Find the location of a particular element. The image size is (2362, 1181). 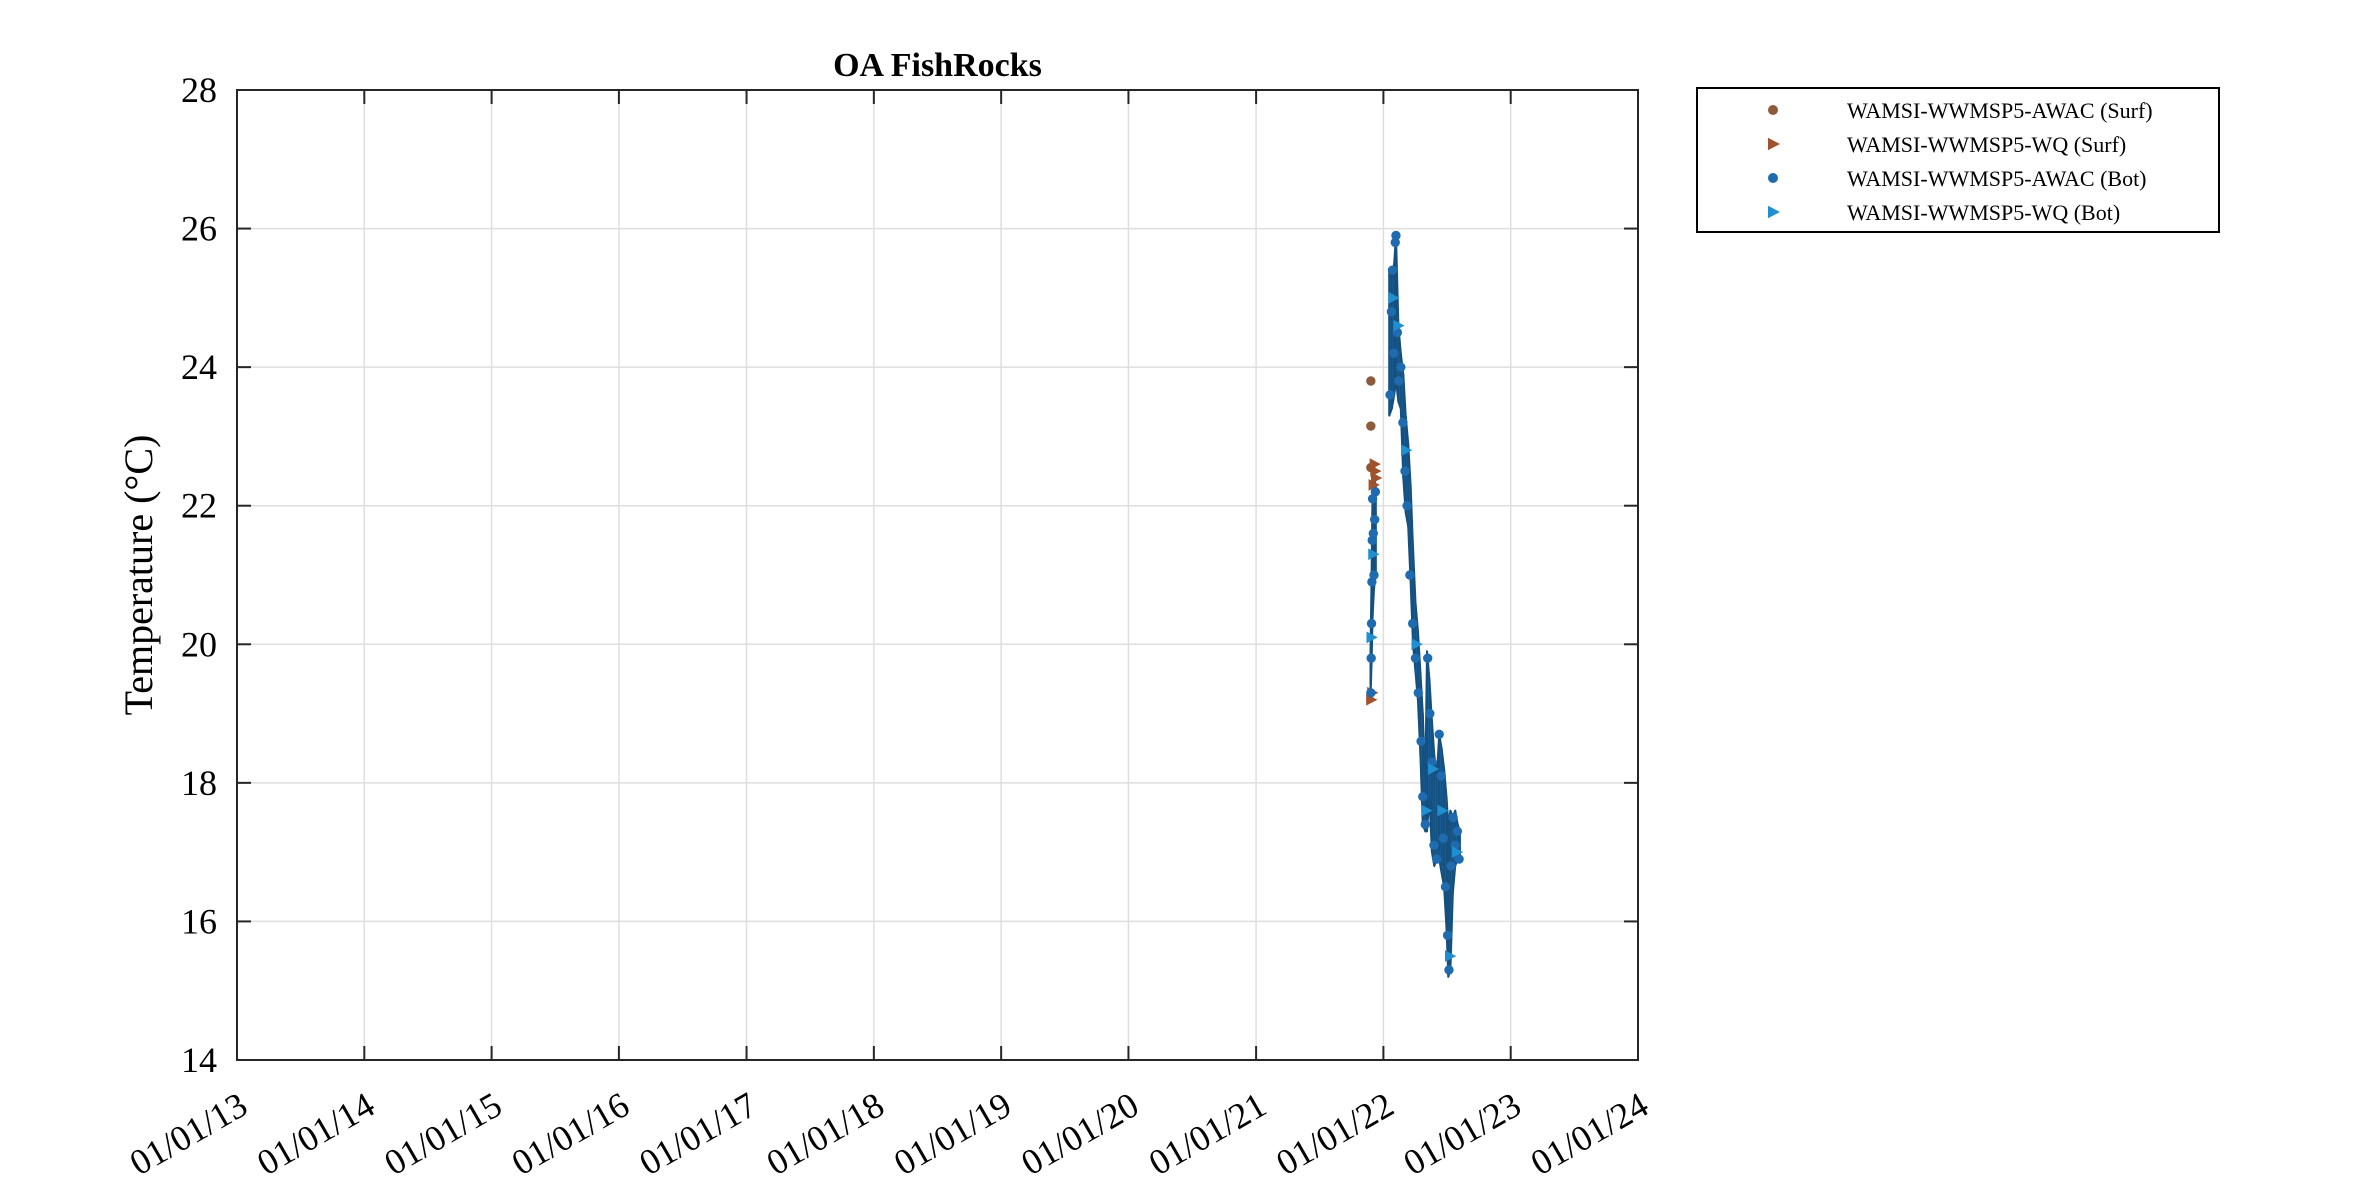

y-tick-label: 26 is located at coordinates (199, 229).